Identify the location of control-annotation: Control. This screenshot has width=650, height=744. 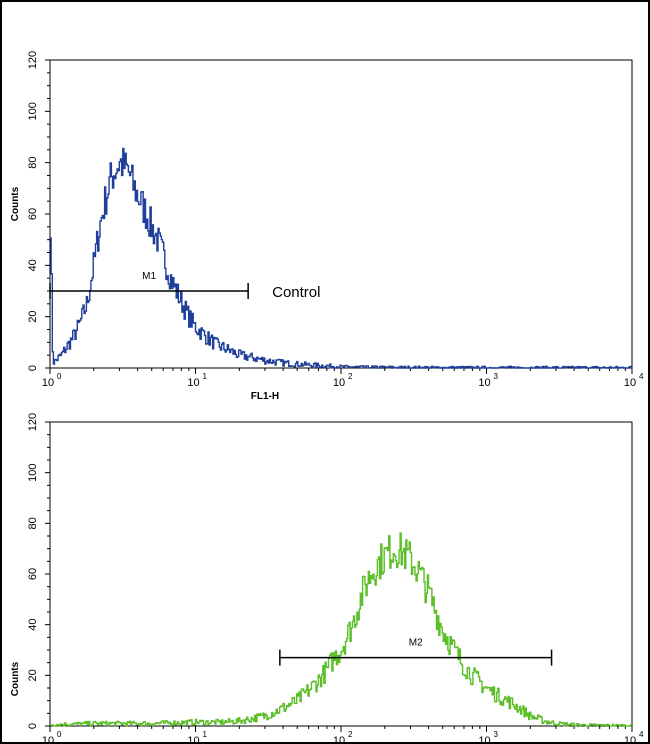
(296, 292).